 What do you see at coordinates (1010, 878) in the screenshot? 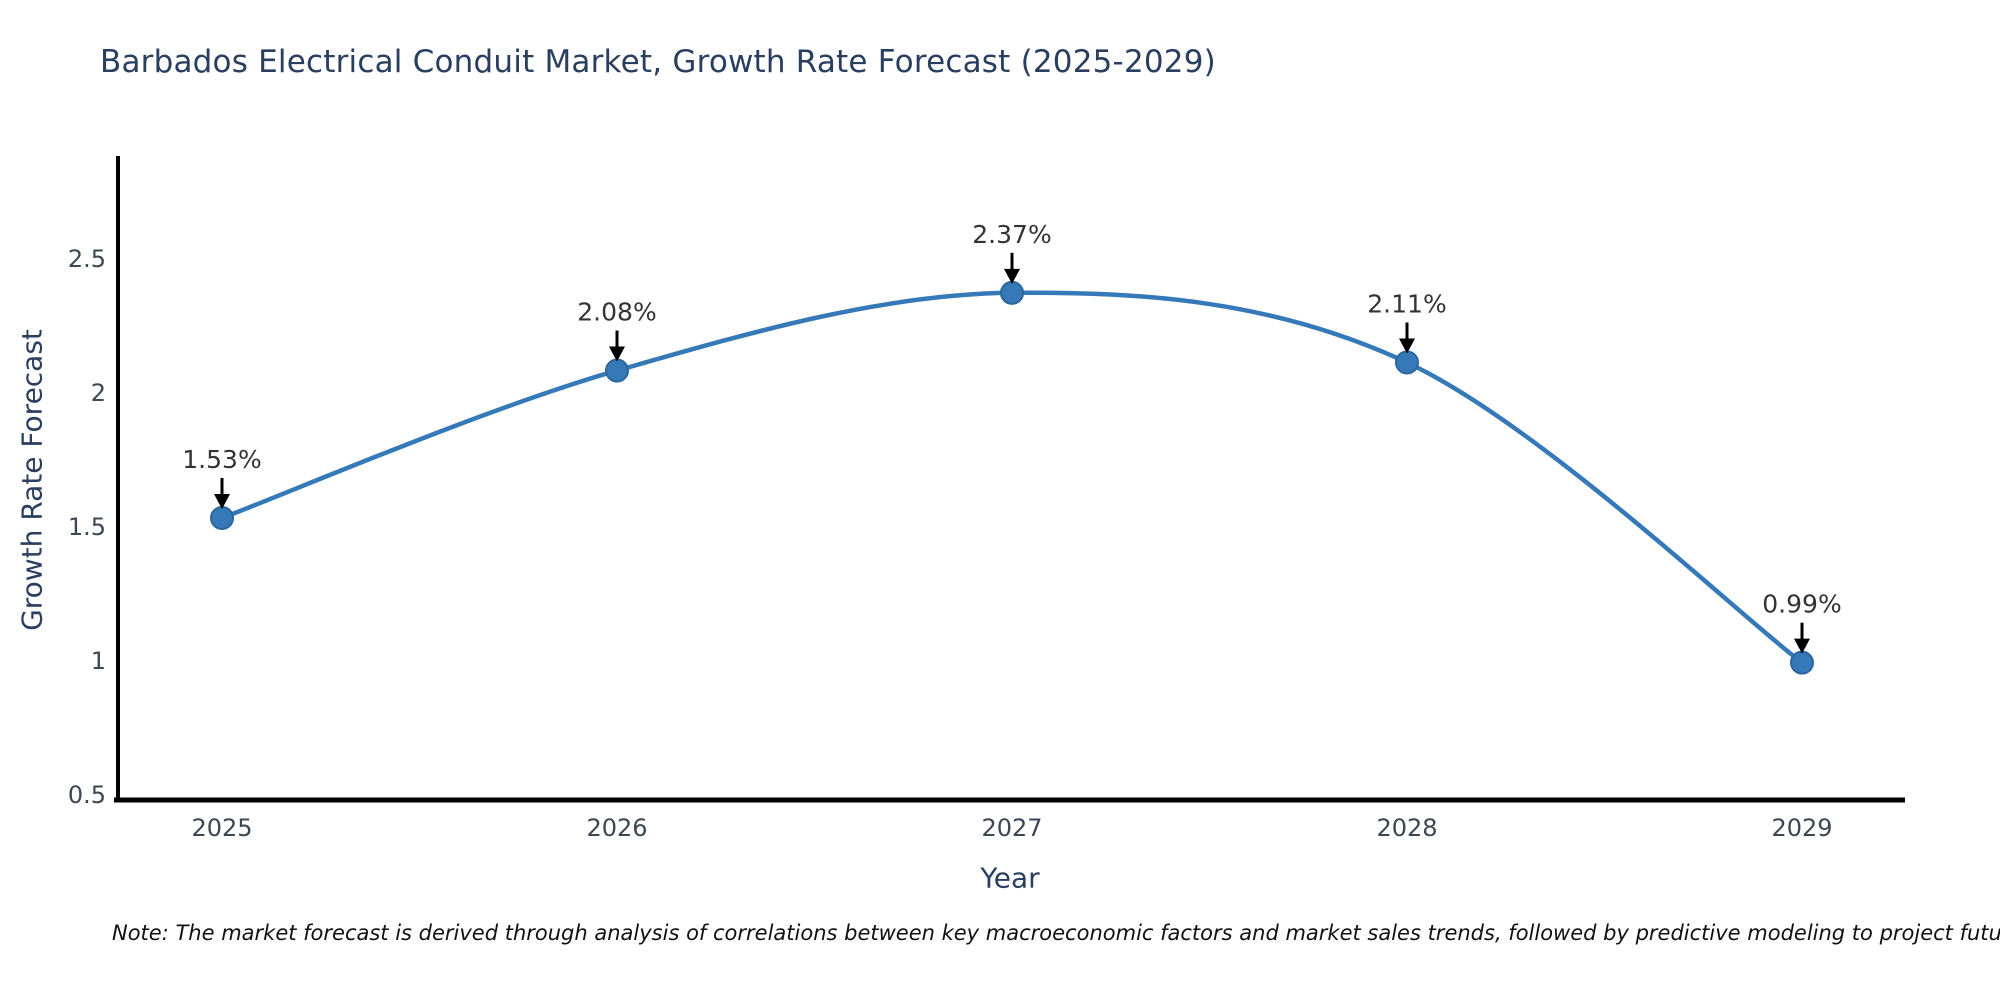
I see `x-axis-title: Year` at bounding box center [1010, 878].